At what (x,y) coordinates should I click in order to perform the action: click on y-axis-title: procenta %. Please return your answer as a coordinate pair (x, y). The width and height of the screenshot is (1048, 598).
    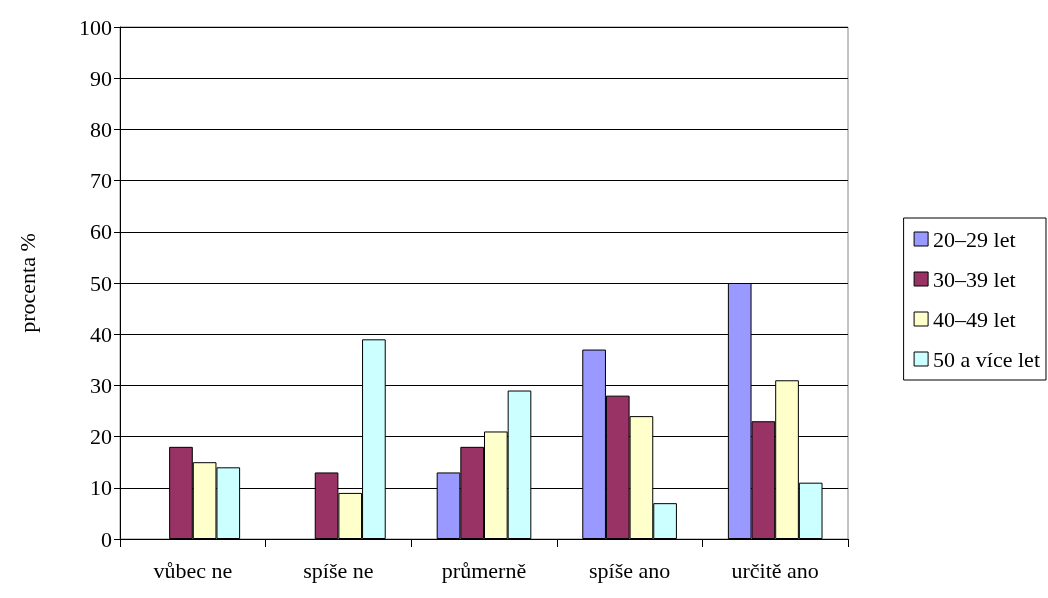
    Looking at the image, I should click on (27, 283).